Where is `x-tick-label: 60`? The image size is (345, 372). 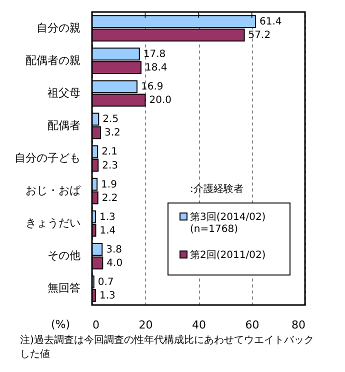
x-tick-label: 60 is located at coordinates (252, 325).